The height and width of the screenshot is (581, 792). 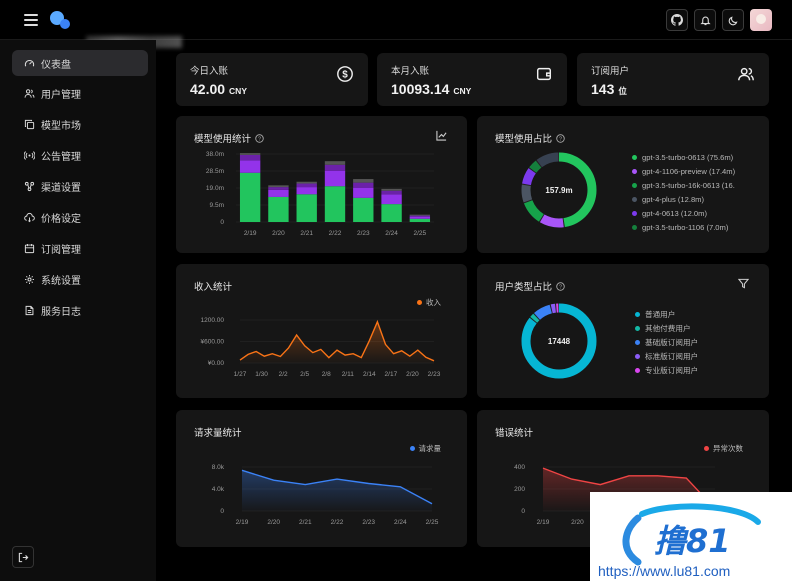 I want to click on legend-item: 基础版订阅用户, so click(x=666, y=342).